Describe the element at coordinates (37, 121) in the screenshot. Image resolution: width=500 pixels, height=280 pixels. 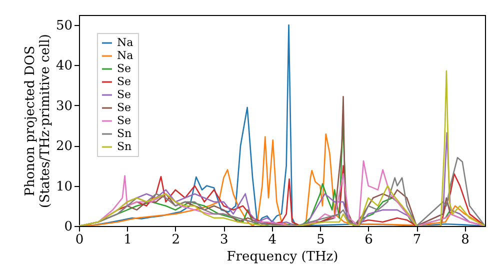
I see `y-axis-title: Phonon projected DOS (States/THz·primitive cell)` at that location.